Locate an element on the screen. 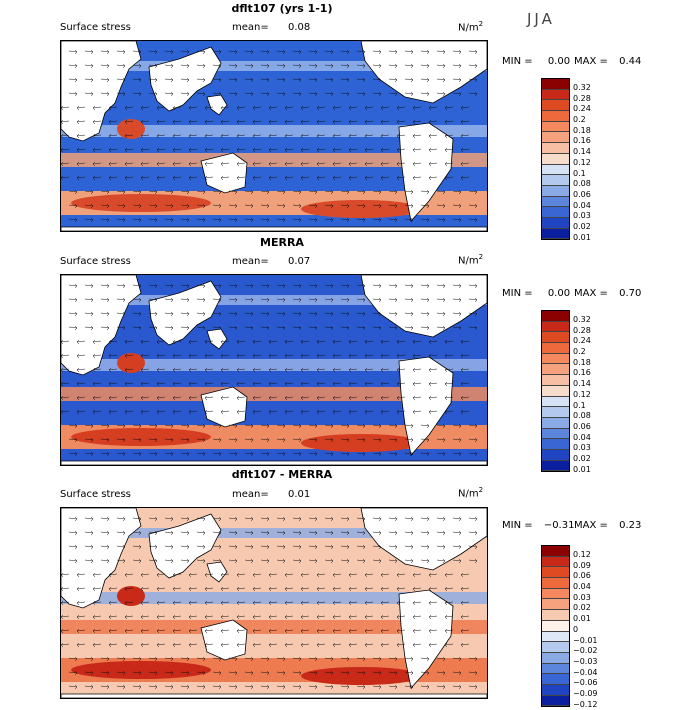 The width and height of the screenshot is (700, 710). colorbar-tick-label: 0.12 is located at coordinates (582, 394).